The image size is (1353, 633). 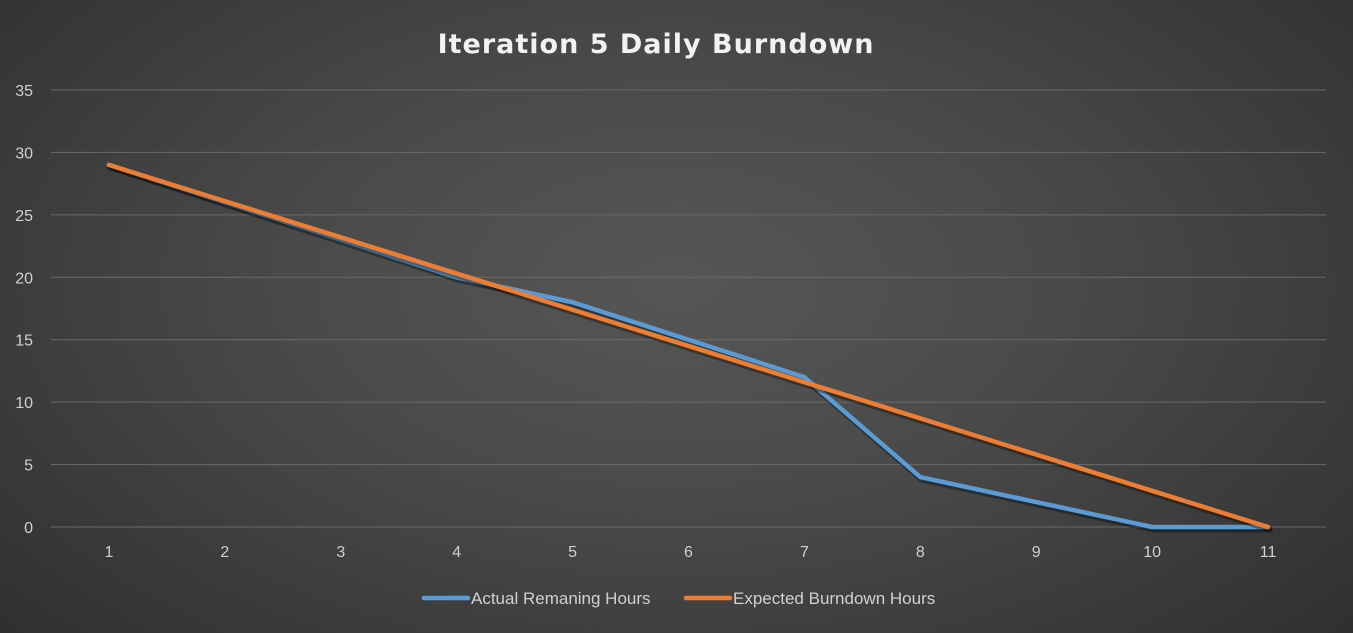 I want to click on x-tick-label: 7, so click(x=804, y=552).